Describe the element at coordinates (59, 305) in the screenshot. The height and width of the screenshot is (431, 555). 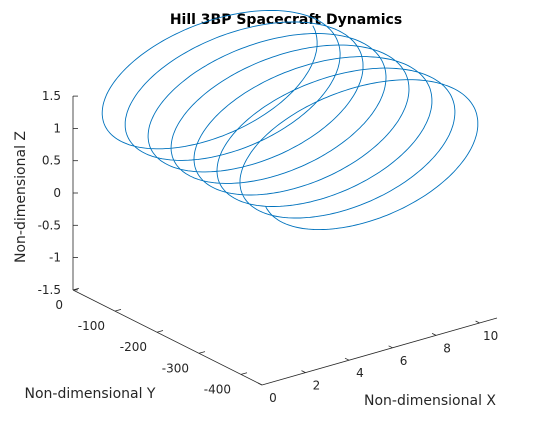
I see `y-tick-label: 0` at that location.